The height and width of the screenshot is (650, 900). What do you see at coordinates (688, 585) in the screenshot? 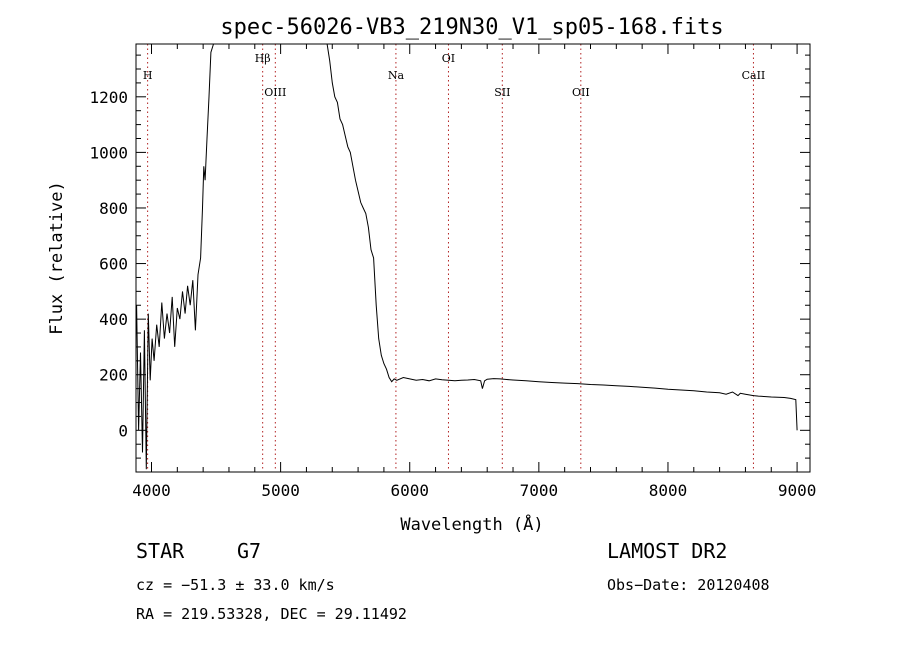
I see `obs-date-label: Obs−Date: 20120408` at bounding box center [688, 585].